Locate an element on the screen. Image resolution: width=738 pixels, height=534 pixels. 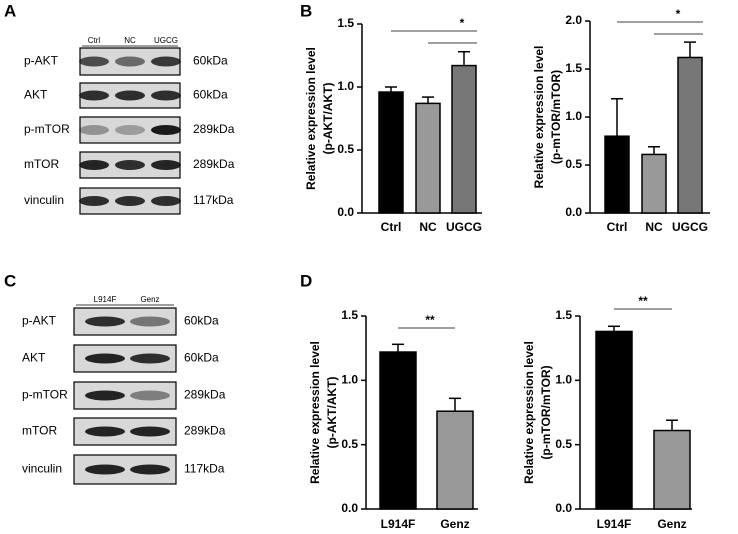
panel-label: A is located at coordinates (10, 10).